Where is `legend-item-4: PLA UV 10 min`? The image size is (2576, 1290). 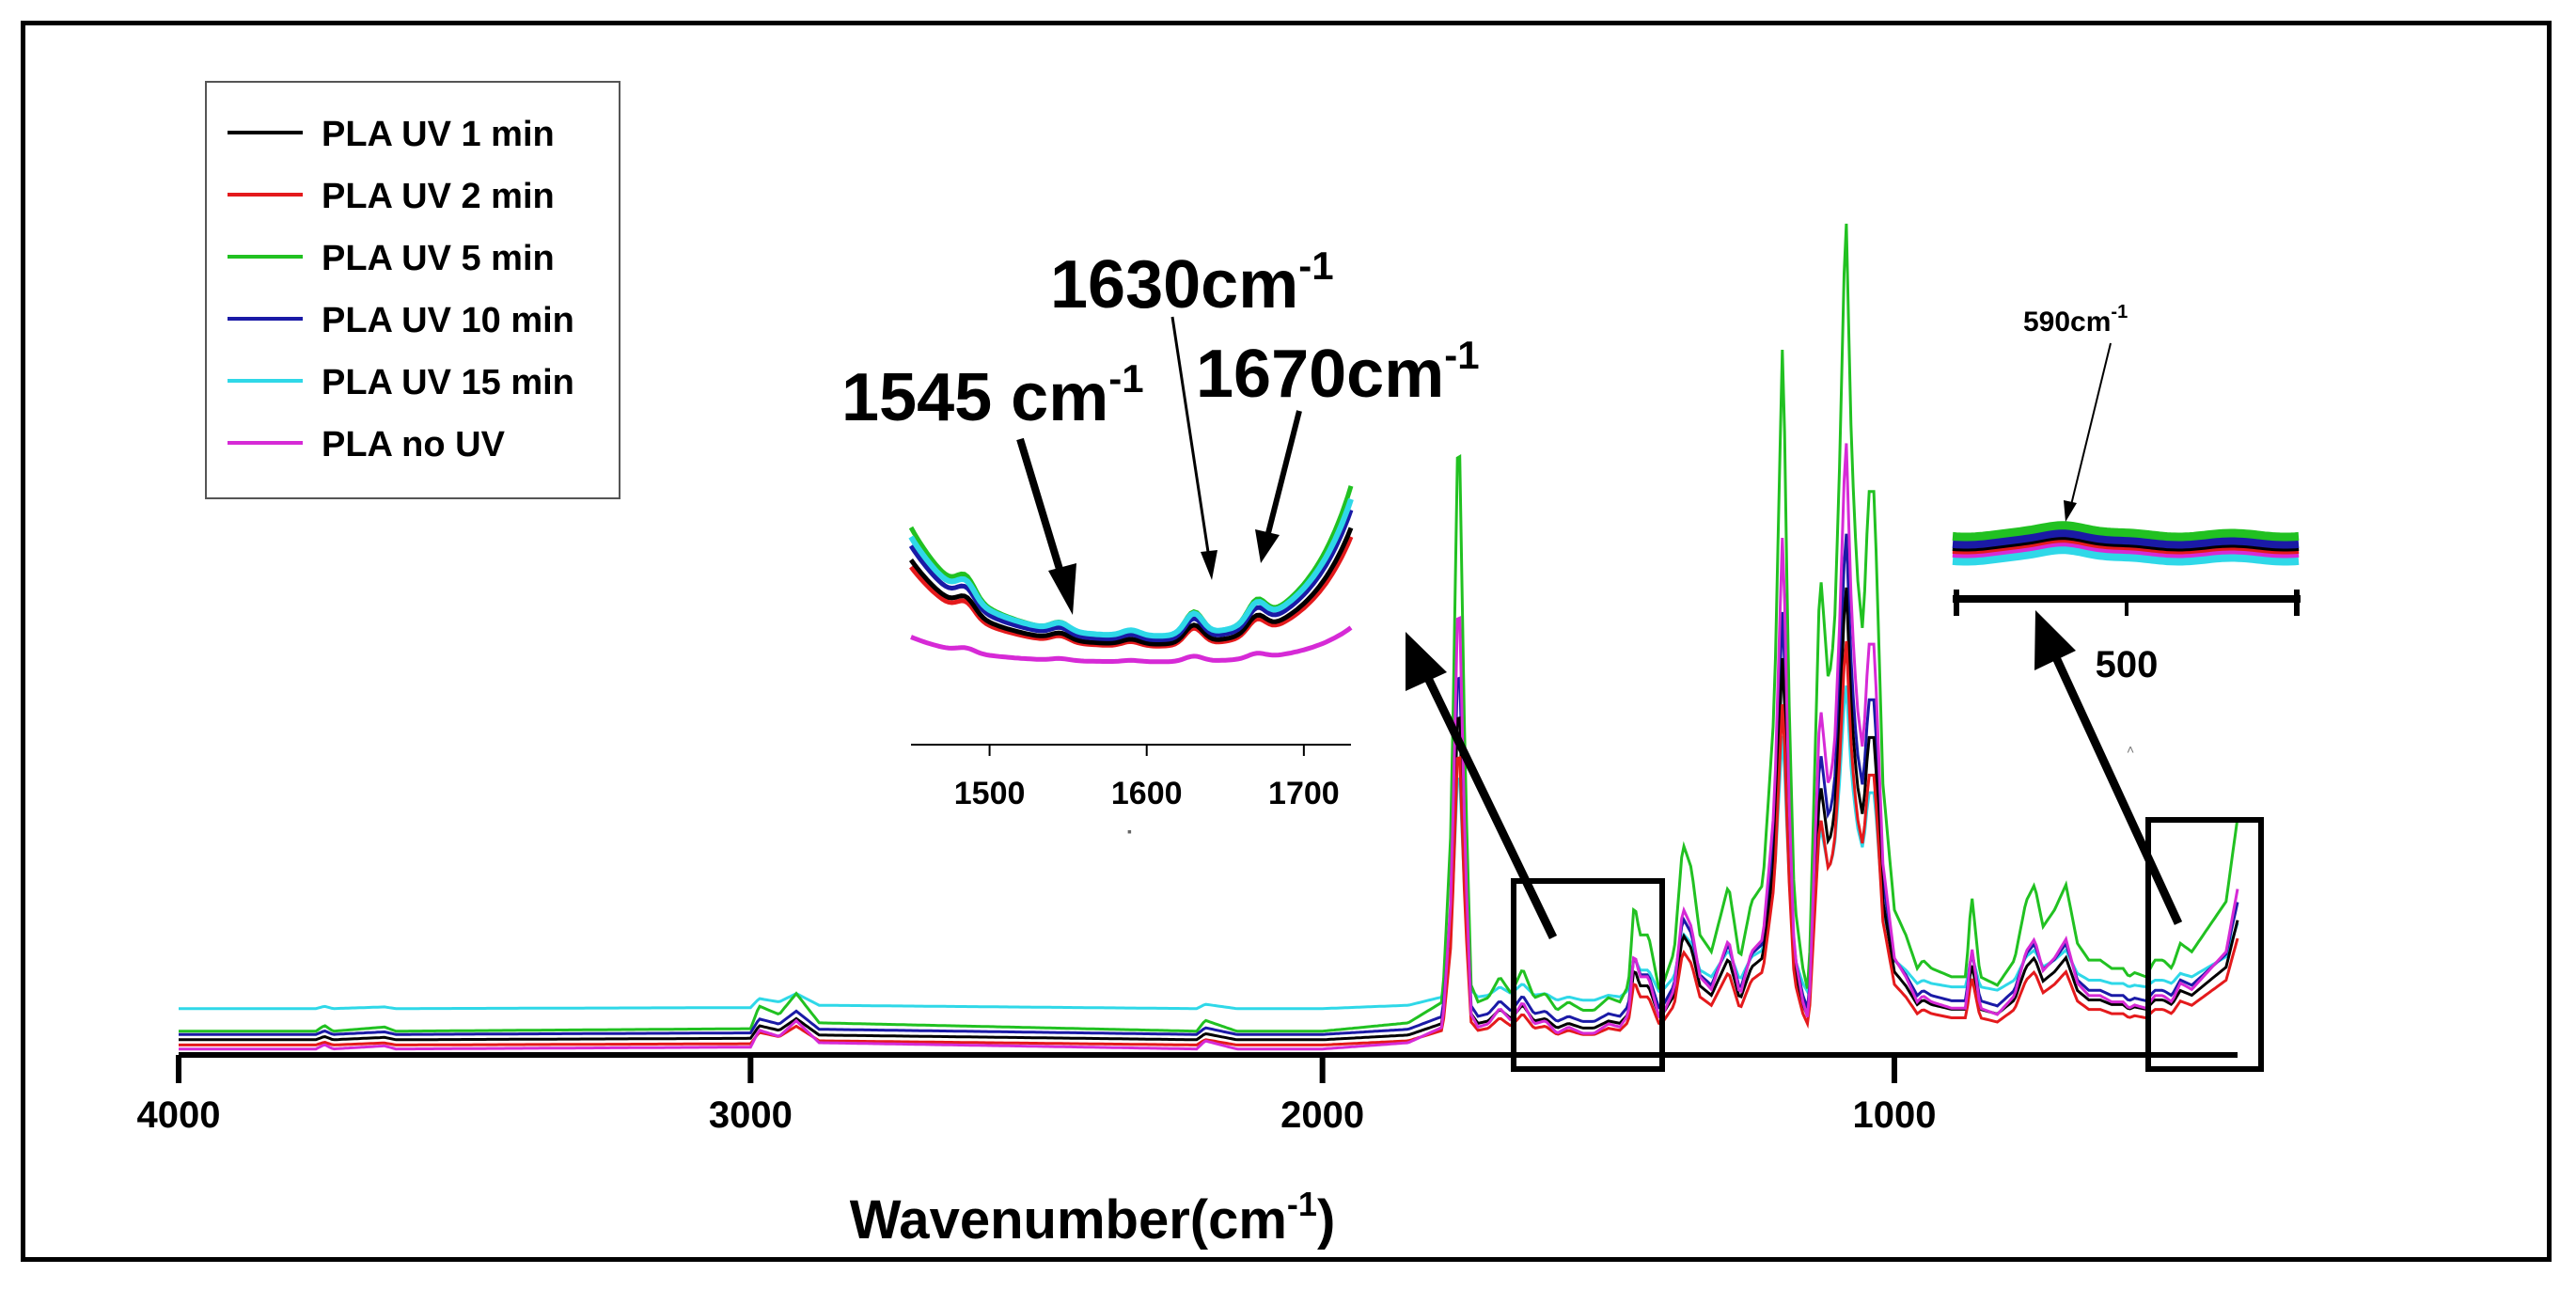 legend-item-4: PLA UV 10 min is located at coordinates (401, 321).